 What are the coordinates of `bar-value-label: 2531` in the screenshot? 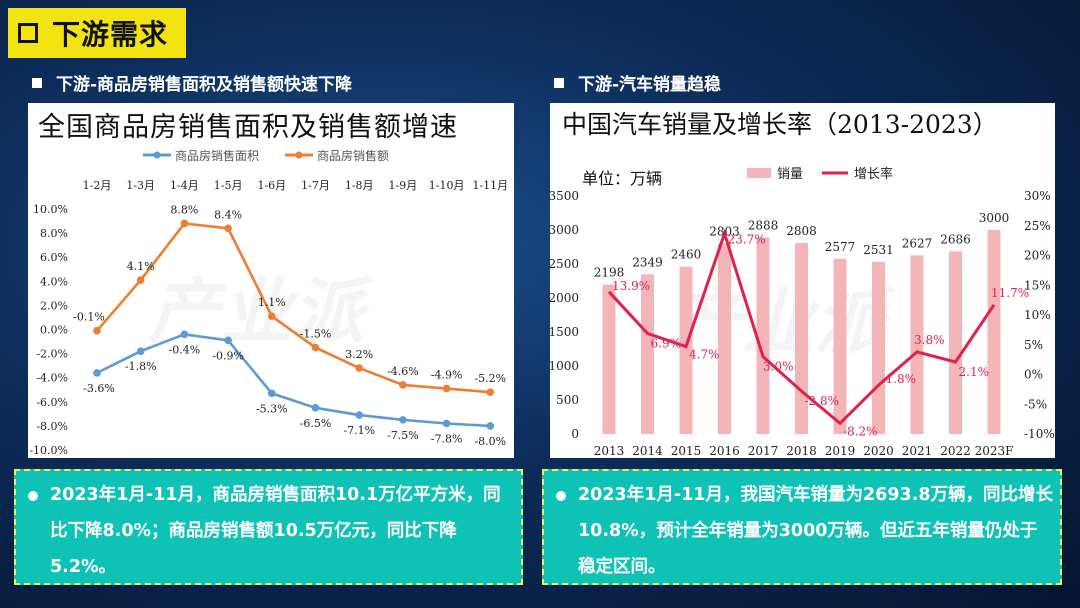 It's located at (878, 250).